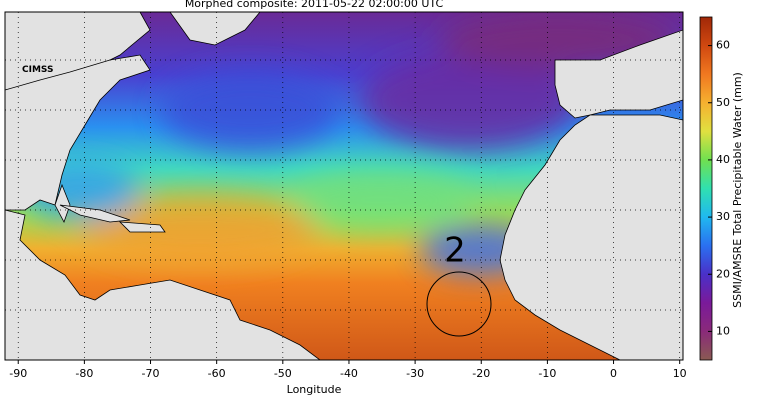 Image resolution: width=769 pixels, height=400 pixels. What do you see at coordinates (37, 70) in the screenshot?
I see `logo: CIMSS` at bounding box center [37, 70].